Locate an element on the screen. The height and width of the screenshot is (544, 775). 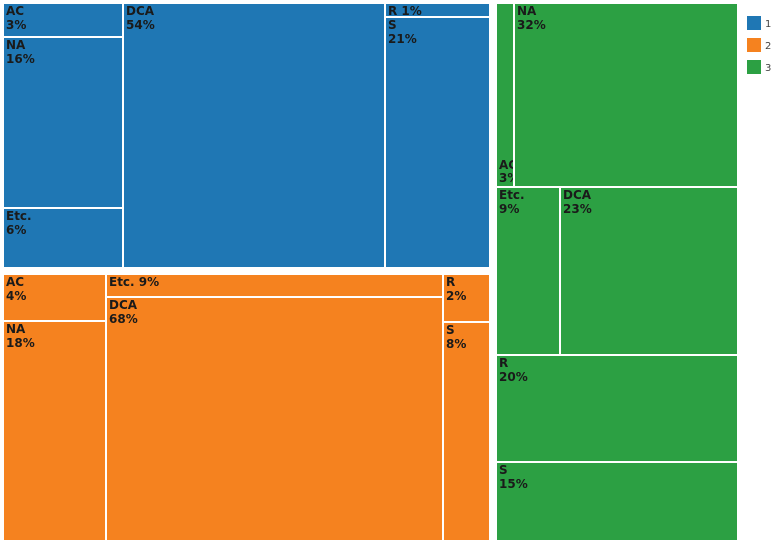
tile-value: 4% is located at coordinates (16, 296).